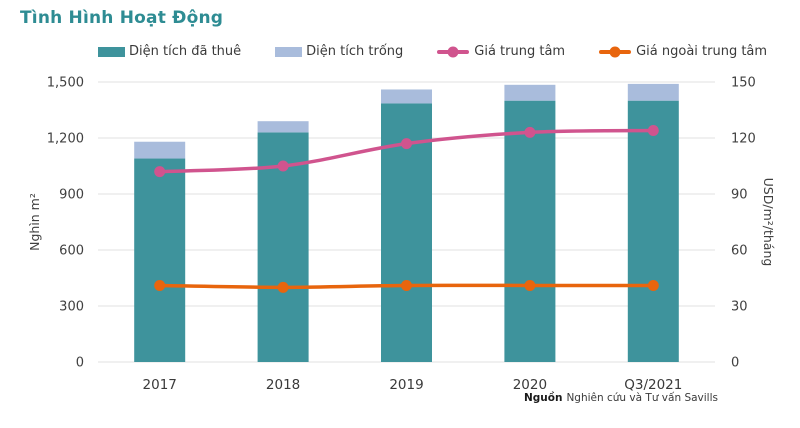 This screenshot has width=800, height=428. Describe the element at coordinates (543, 398) in the screenshot. I see `source-prefix: Nguồn` at that location.